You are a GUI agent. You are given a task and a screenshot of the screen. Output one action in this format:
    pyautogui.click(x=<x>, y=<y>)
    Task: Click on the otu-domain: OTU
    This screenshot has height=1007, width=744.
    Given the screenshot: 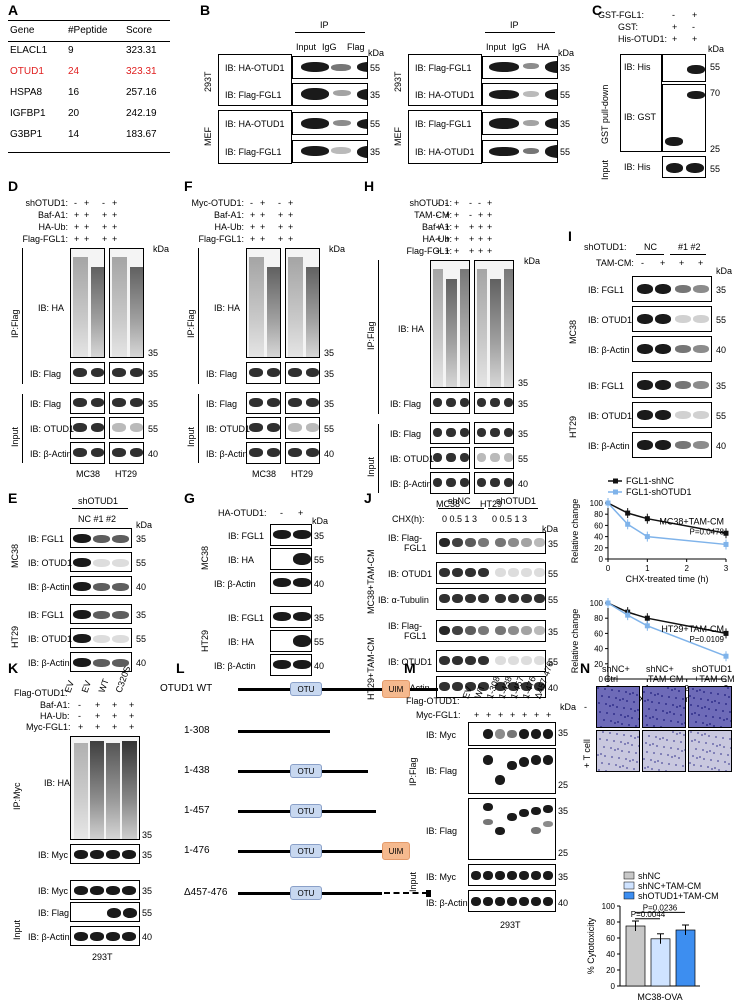 What is the action you would take?
    pyautogui.click(x=306, y=851)
    